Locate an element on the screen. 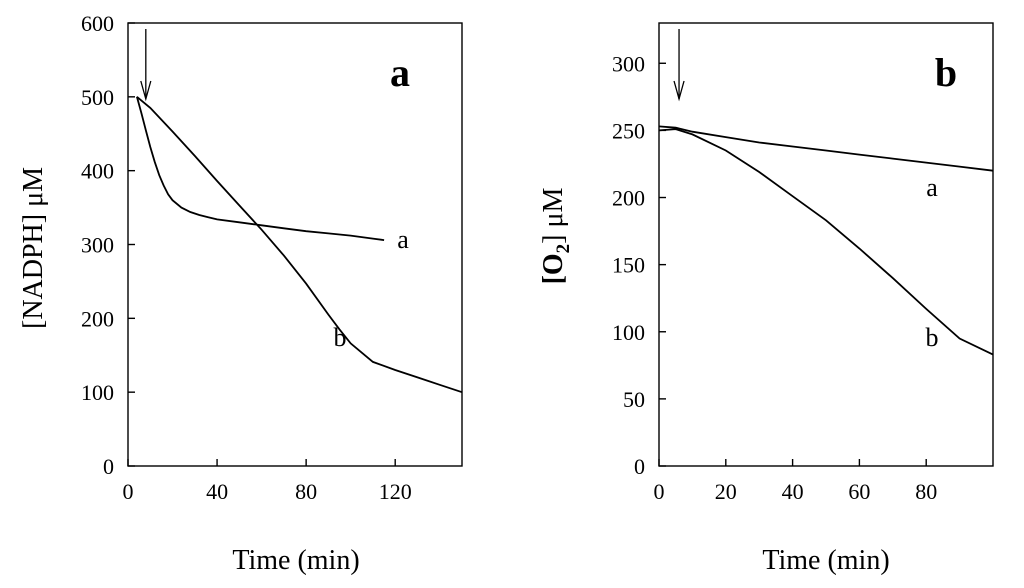 This screenshot has width=1024, height=588. panel-a-y-tick-label: 400 is located at coordinates (97, 171).